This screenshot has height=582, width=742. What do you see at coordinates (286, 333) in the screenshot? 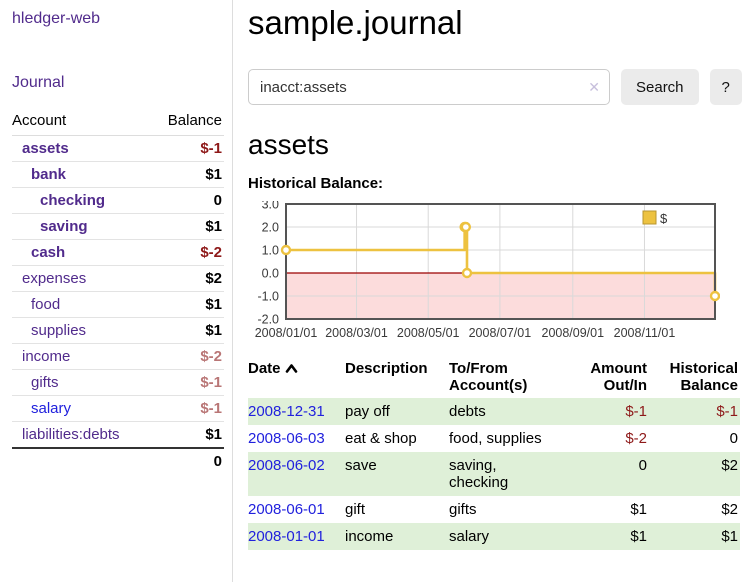
I see `x-tick-label: 2008/01/01` at bounding box center [286, 333].